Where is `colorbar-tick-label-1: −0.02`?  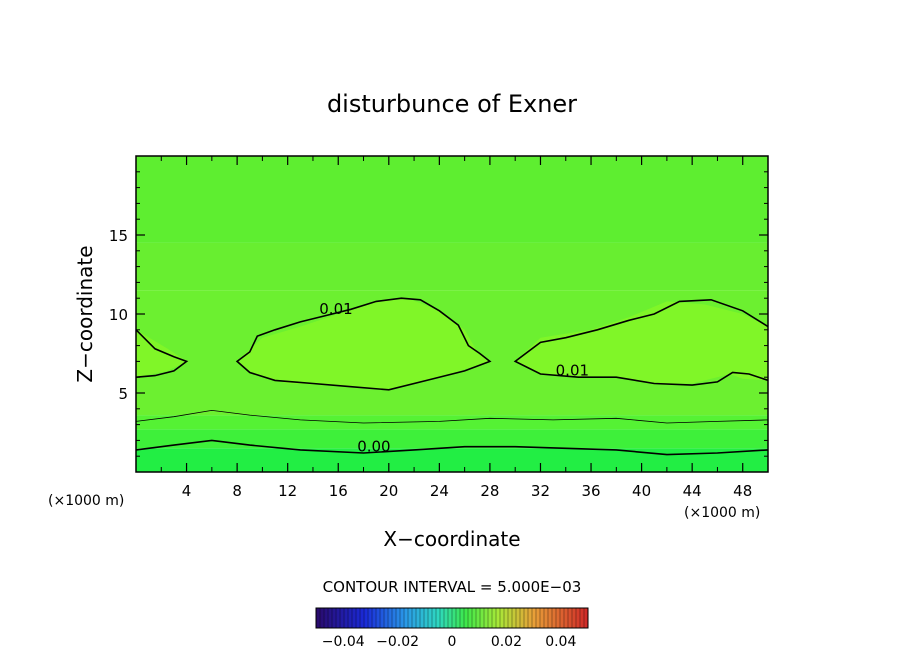
colorbar-tick-label-1: −0.02 is located at coordinates (397, 642).